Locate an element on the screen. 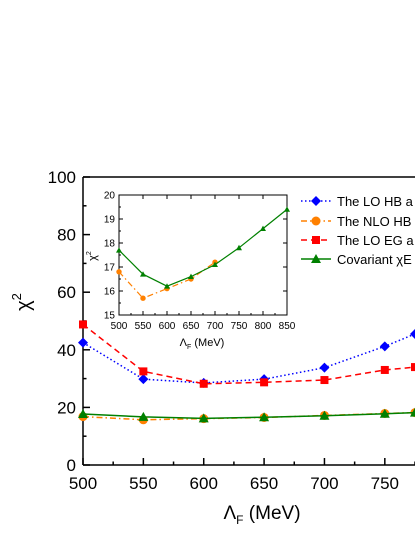 The height and width of the screenshot is (537, 415). x-tick-label: 850 is located at coordinates (287, 326).